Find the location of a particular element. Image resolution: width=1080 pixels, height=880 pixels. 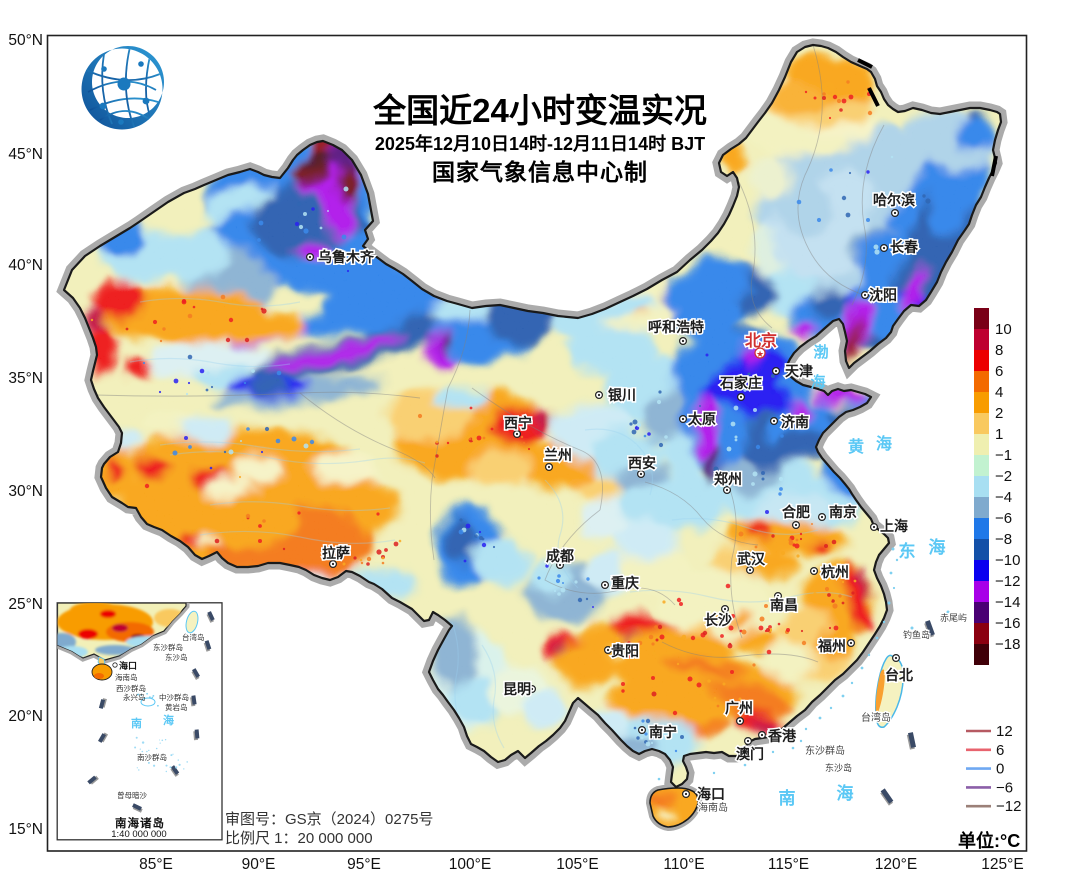

svg-text: 85°E is located at coordinates (156, 864).